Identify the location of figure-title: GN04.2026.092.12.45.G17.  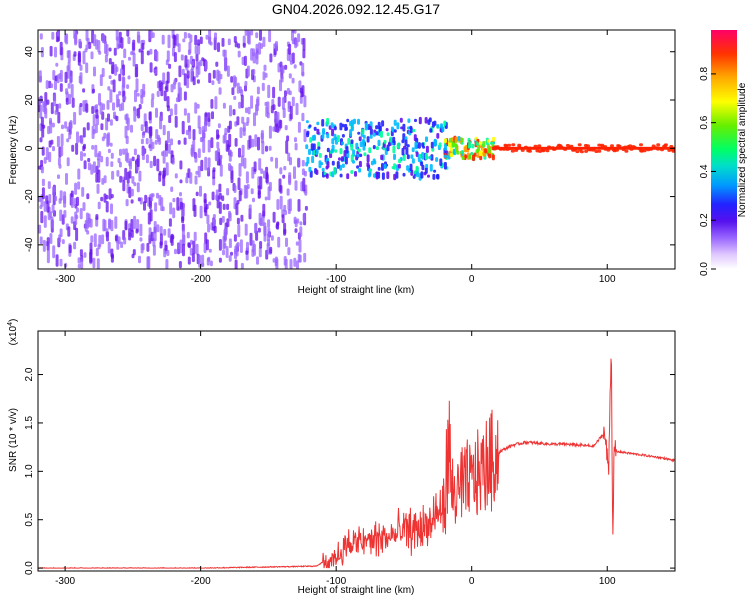
(356, 9).